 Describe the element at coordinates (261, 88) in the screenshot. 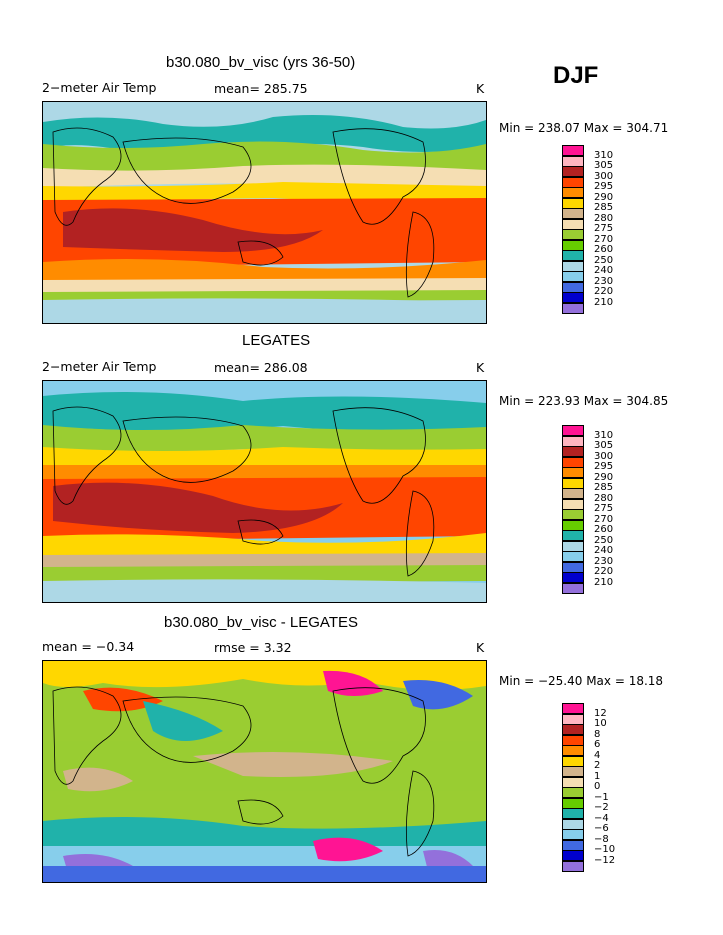

I see `panel-1-mean-label: mean= 285.75` at that location.